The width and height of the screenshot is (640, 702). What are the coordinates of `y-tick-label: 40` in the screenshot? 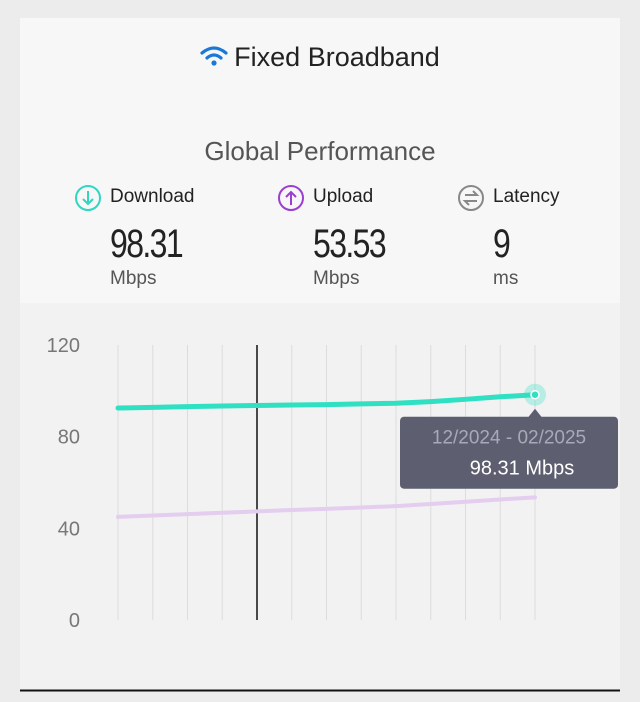 It's located at (69, 529).